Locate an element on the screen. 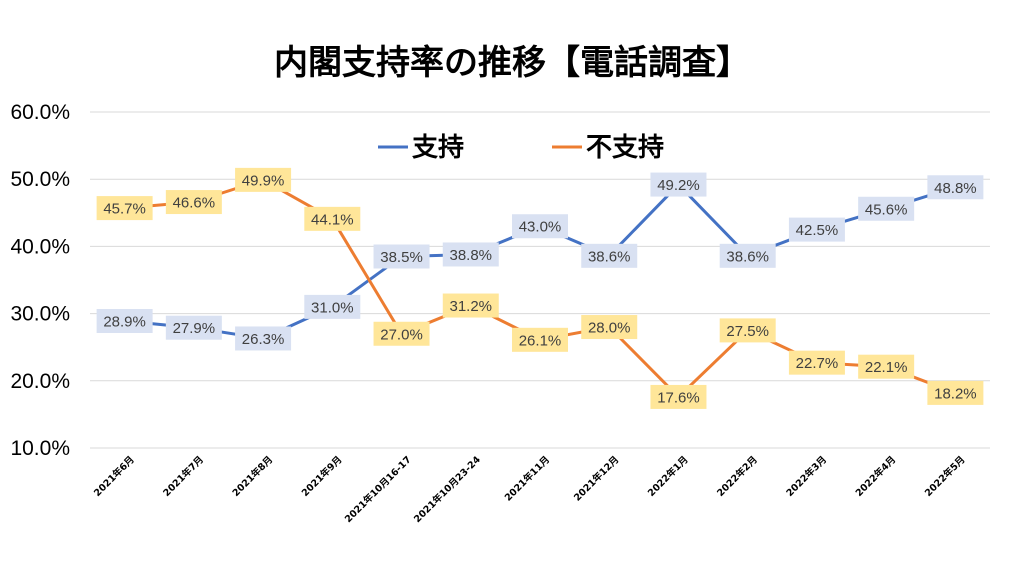 Image resolution: width=1024 pixels, height=574 pixels. data-label-text: 22.7% is located at coordinates (817, 363).